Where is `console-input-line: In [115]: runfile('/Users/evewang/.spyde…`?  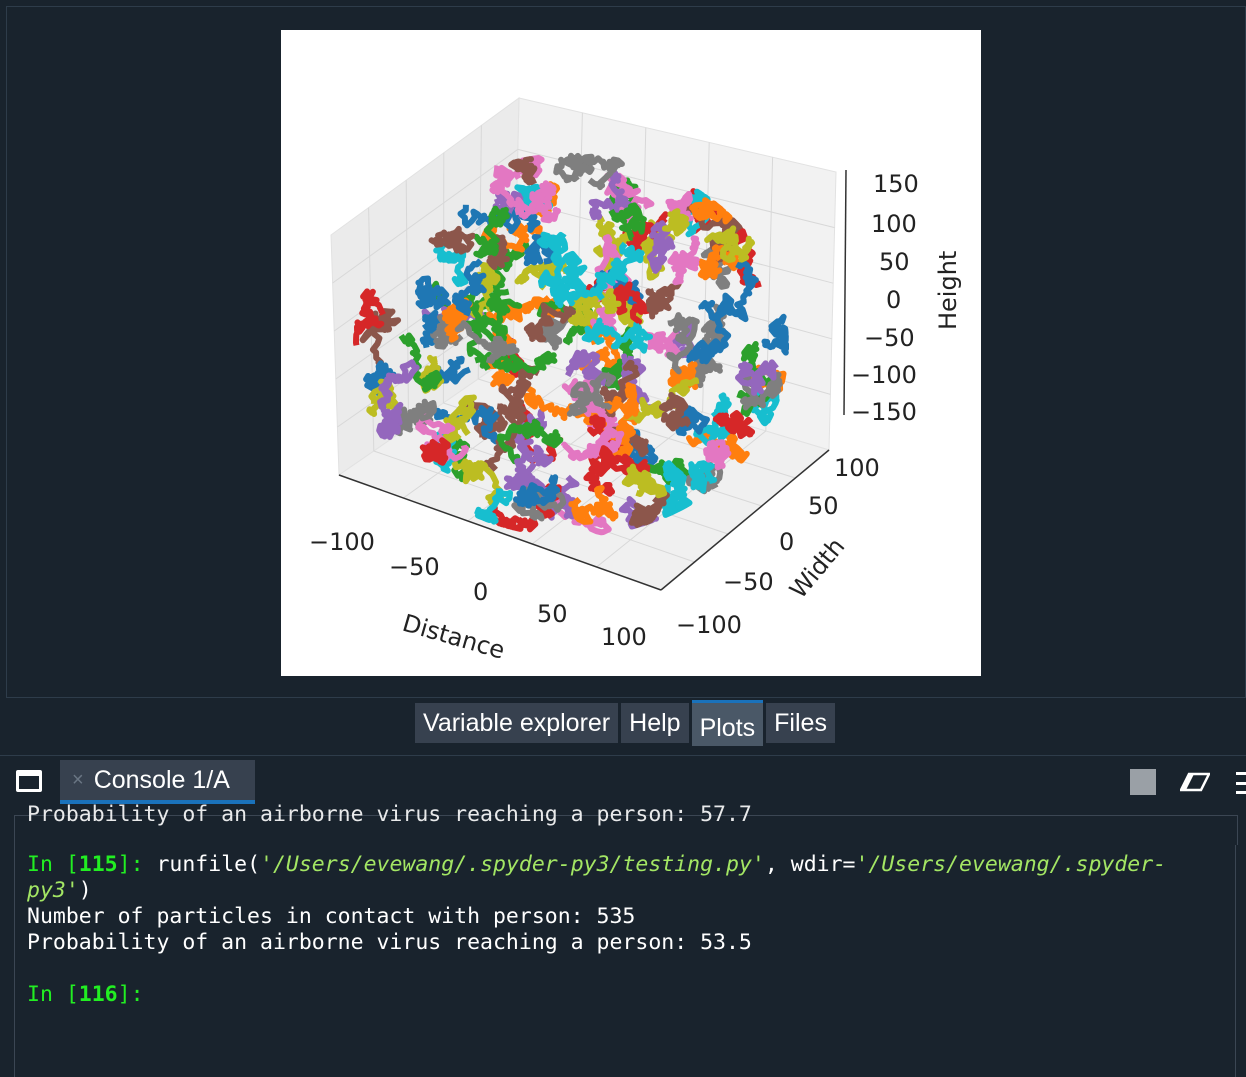
console-input-line: In [115]: runfile('/Users/evewang/.spyde… is located at coordinates (597, 864).